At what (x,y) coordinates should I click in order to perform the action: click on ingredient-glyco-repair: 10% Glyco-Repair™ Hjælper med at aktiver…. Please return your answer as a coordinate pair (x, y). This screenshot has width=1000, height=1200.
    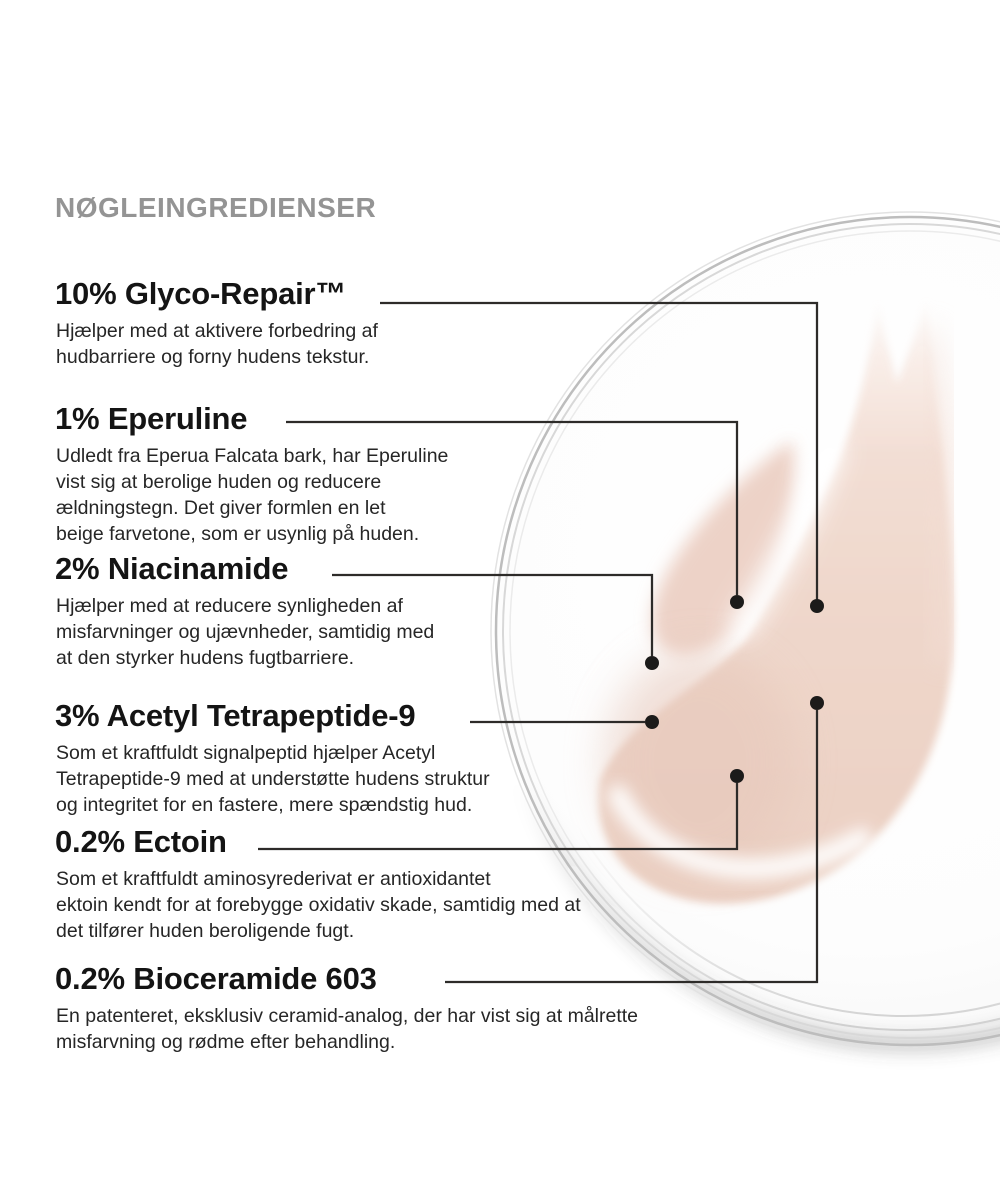
    Looking at the image, I should click on (216, 323).